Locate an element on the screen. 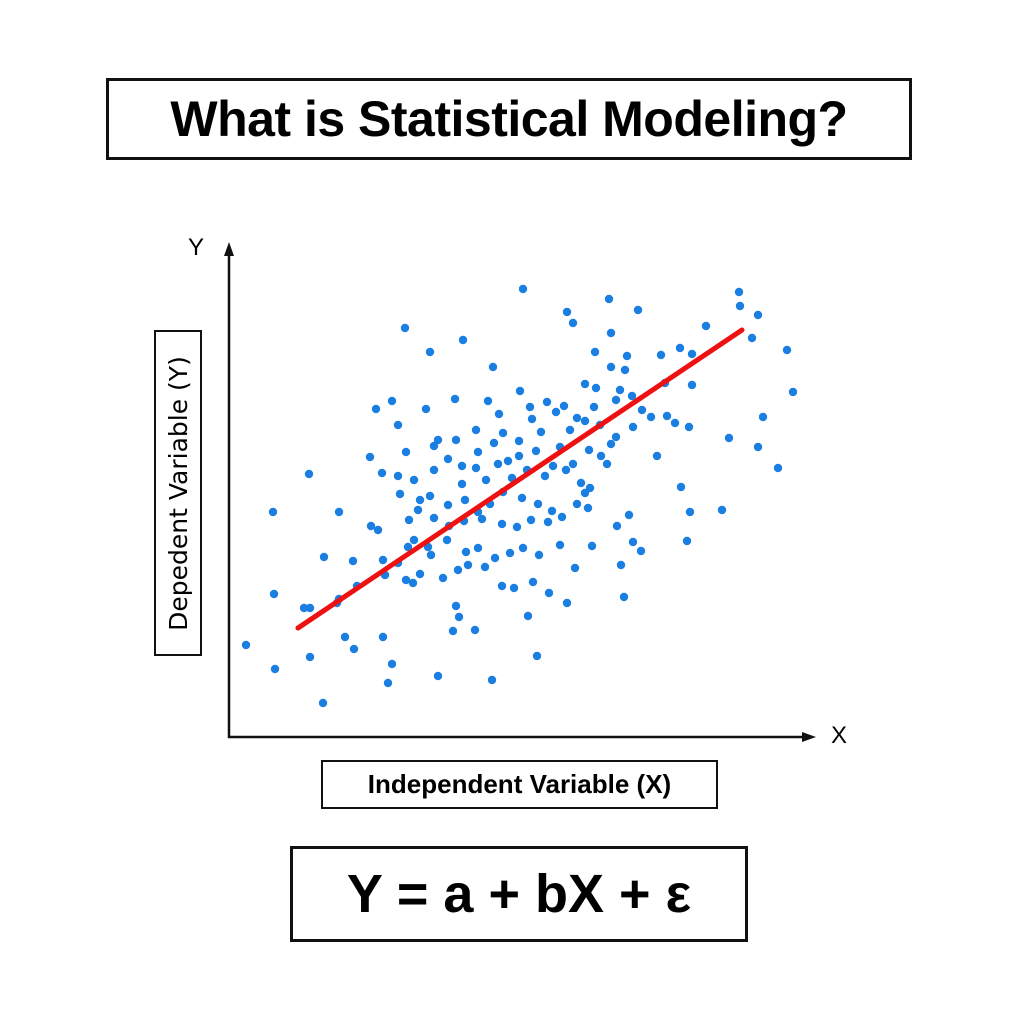  y-axis-letter: Y is located at coordinates (196, 247).